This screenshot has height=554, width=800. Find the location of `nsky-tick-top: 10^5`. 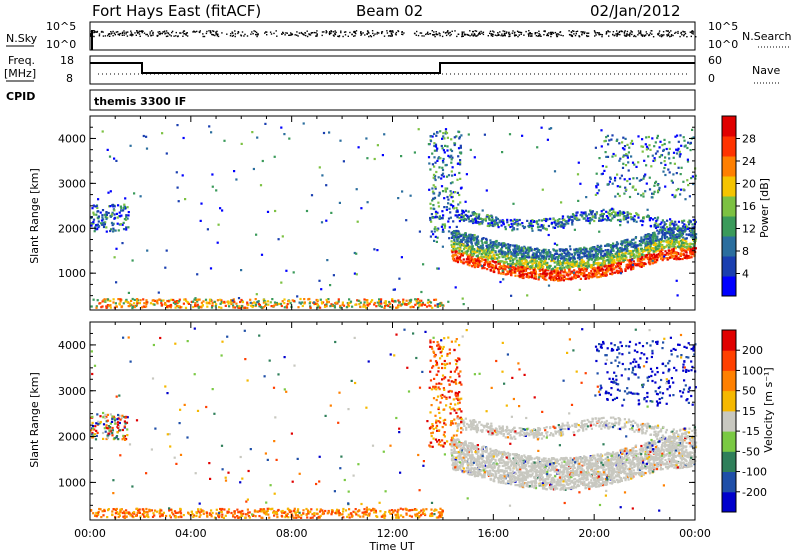

nsky-tick-top: 10^5 is located at coordinates (61, 26).